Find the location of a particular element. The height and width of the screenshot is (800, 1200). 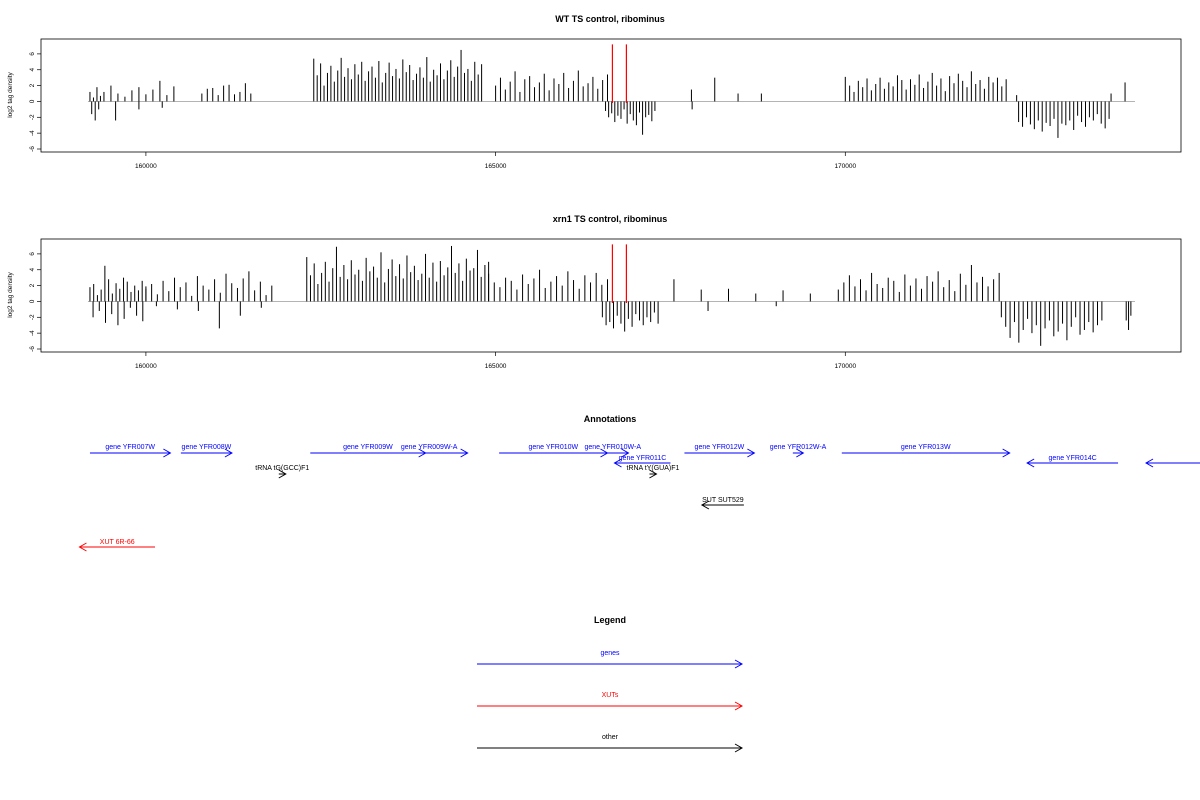

wt-y-axis: -6 -4 -2 0 2 4 6 is located at coordinates (35, 102).